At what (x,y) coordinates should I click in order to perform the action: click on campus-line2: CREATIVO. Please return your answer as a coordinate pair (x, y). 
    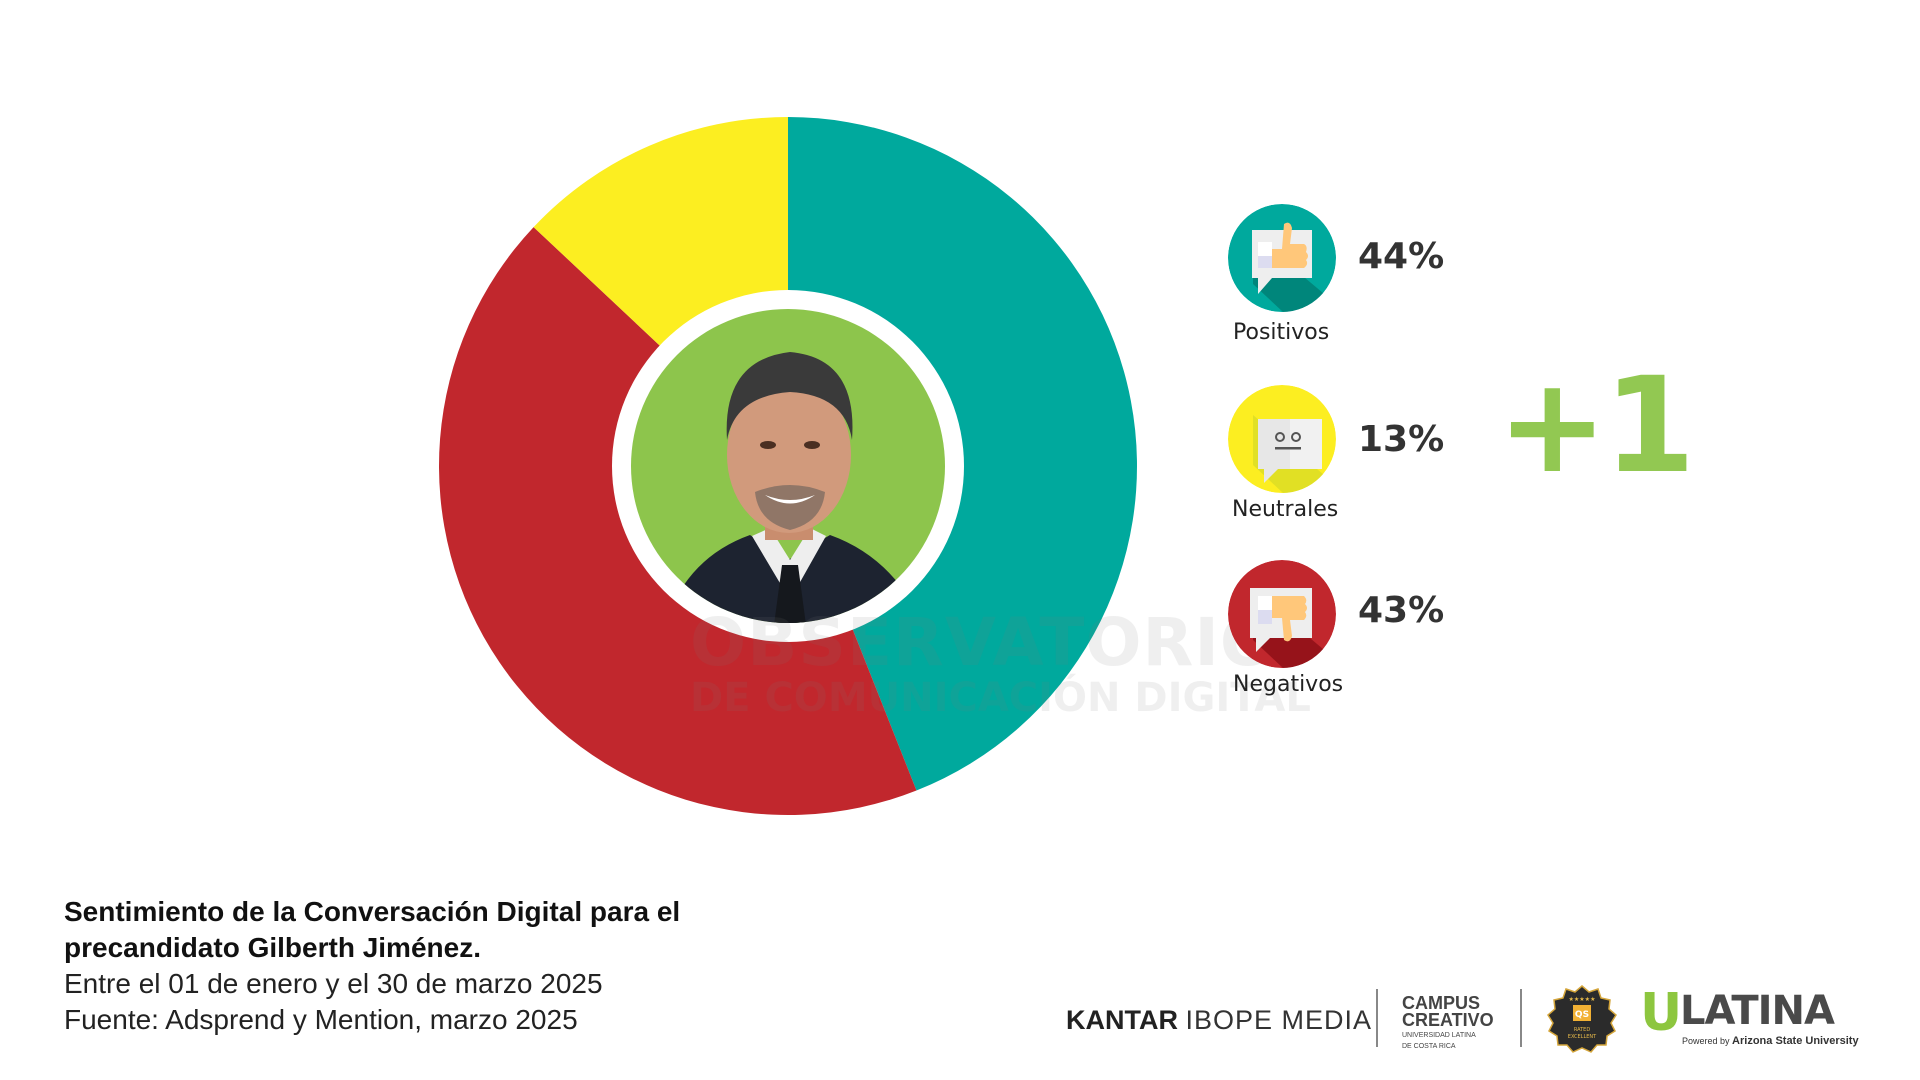
    Looking at the image, I should click on (1448, 1020).